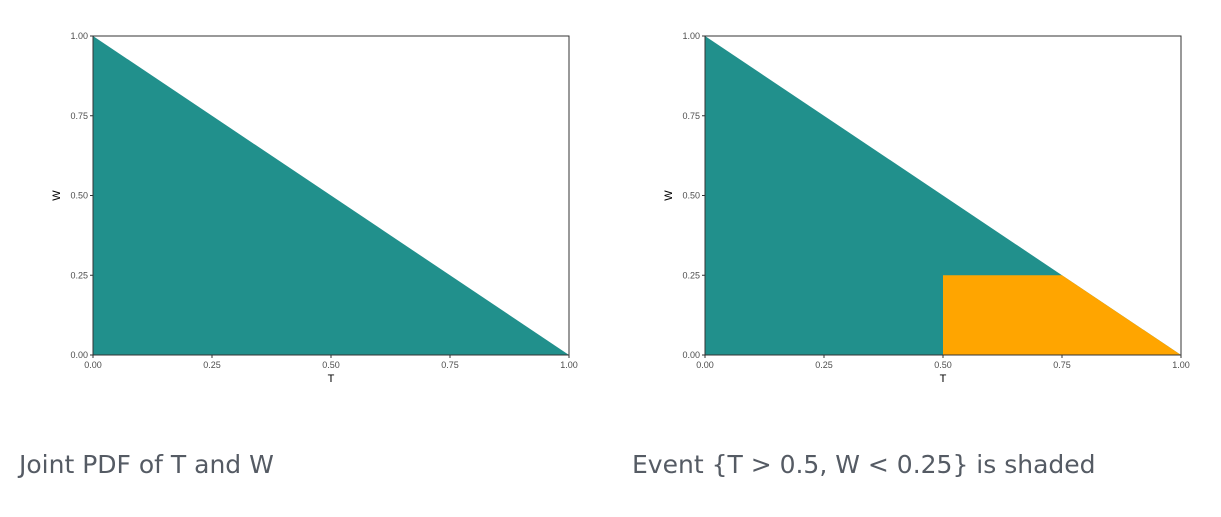 This screenshot has height=517, width=1221. What do you see at coordinates (864, 464) in the screenshot?
I see `chart-caption: Event {T > 0.5, W < 0.25} is shaded` at bounding box center [864, 464].